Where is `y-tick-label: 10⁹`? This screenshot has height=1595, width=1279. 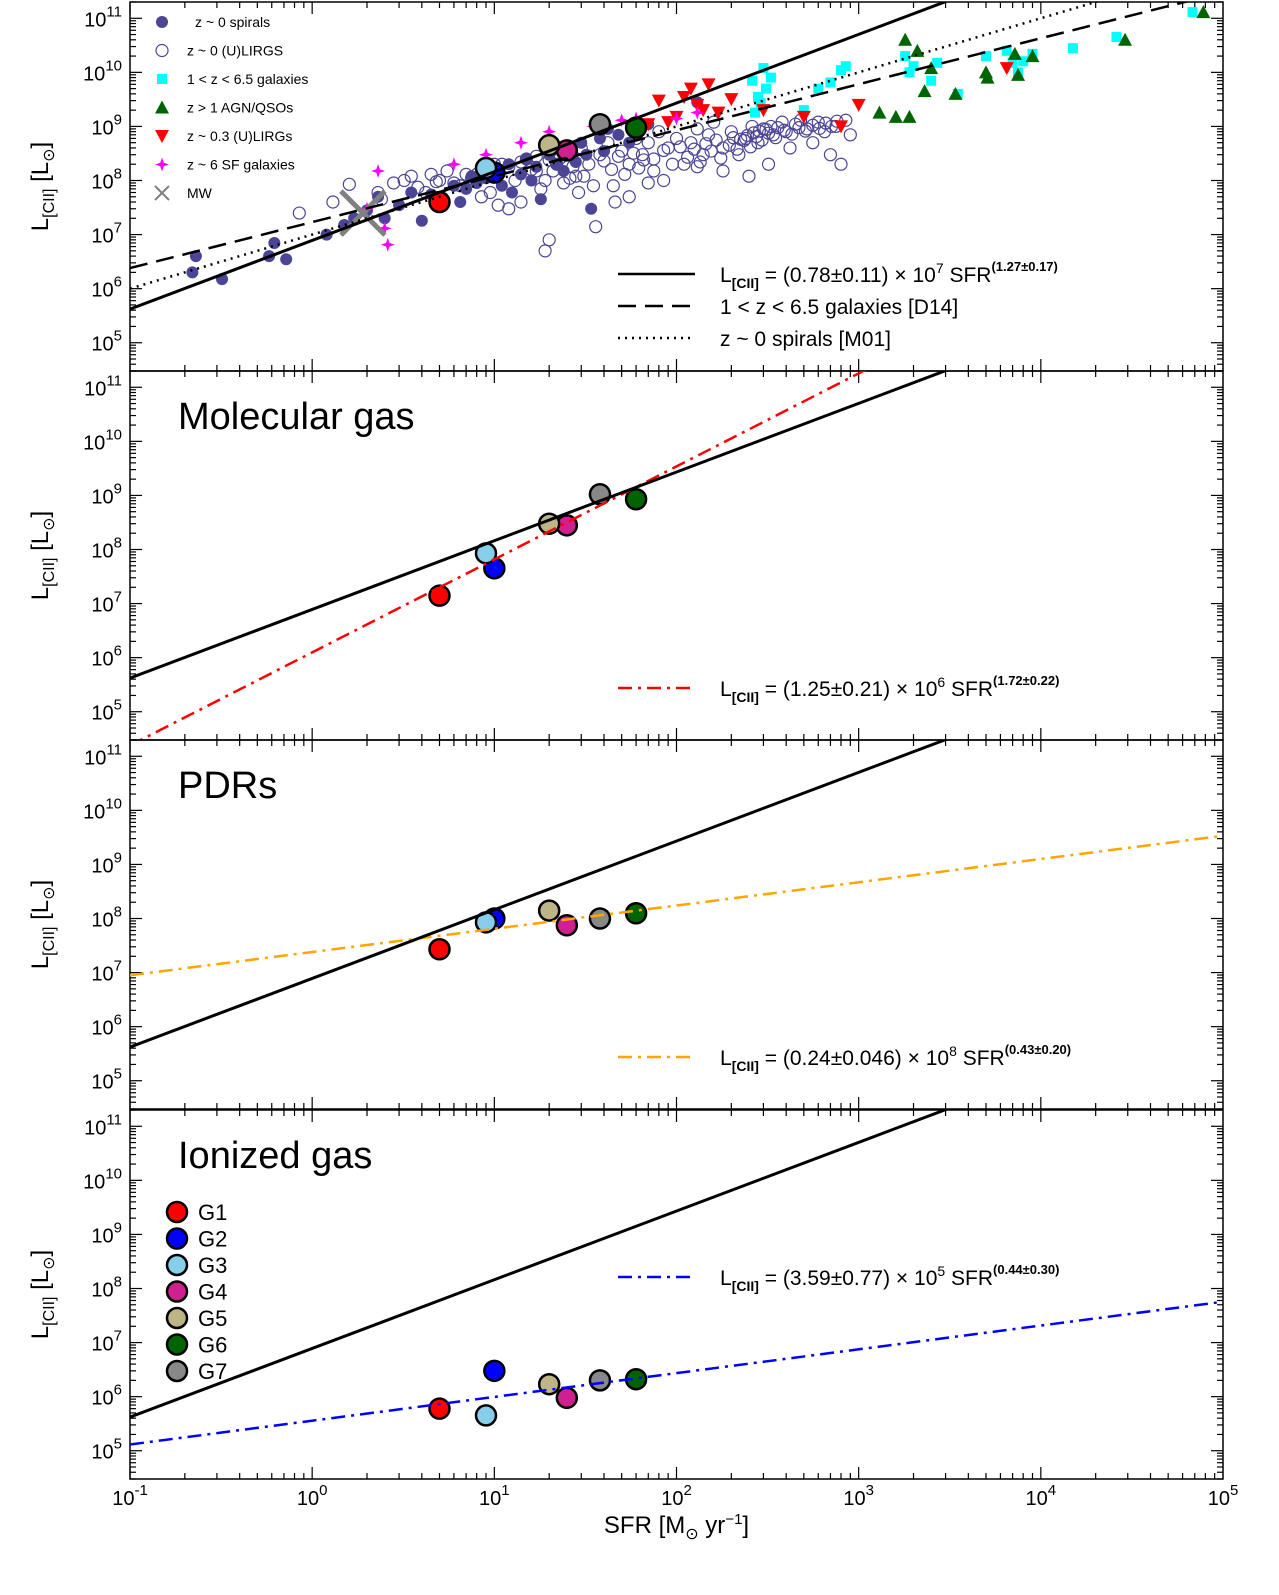
y-tick-label: 10⁹ is located at coordinates (106, 1233).